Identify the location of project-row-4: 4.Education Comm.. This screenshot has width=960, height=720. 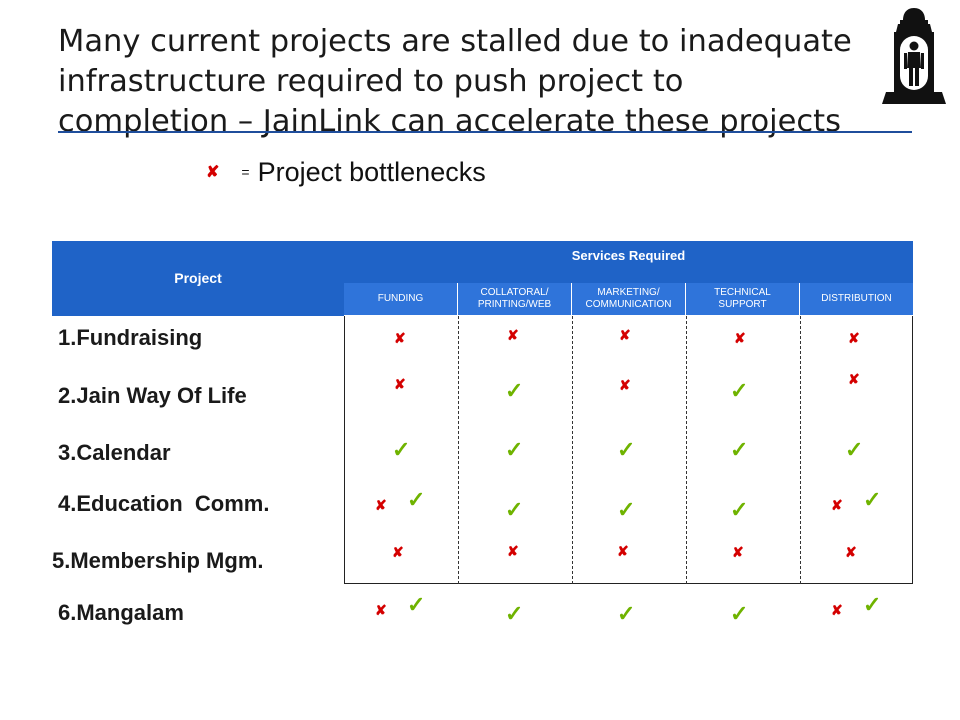
(163, 504).